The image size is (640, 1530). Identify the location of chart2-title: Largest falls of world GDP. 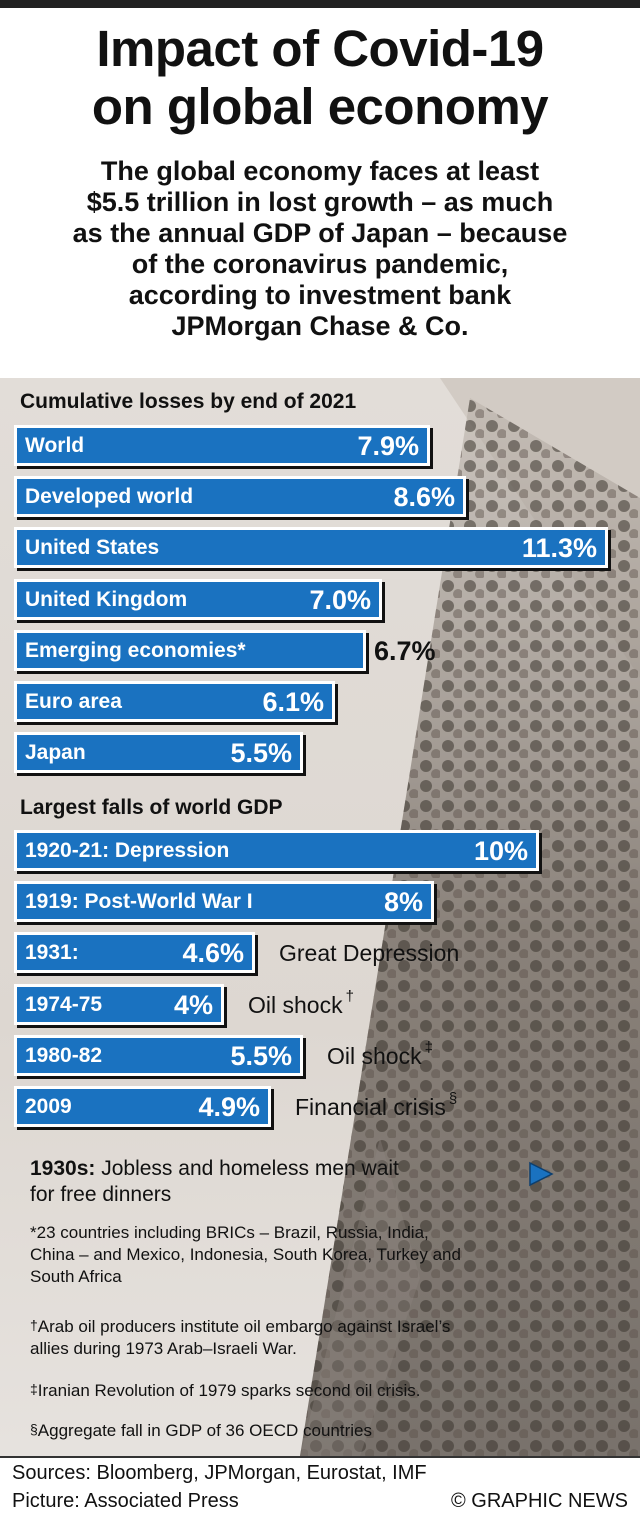
(151, 807).